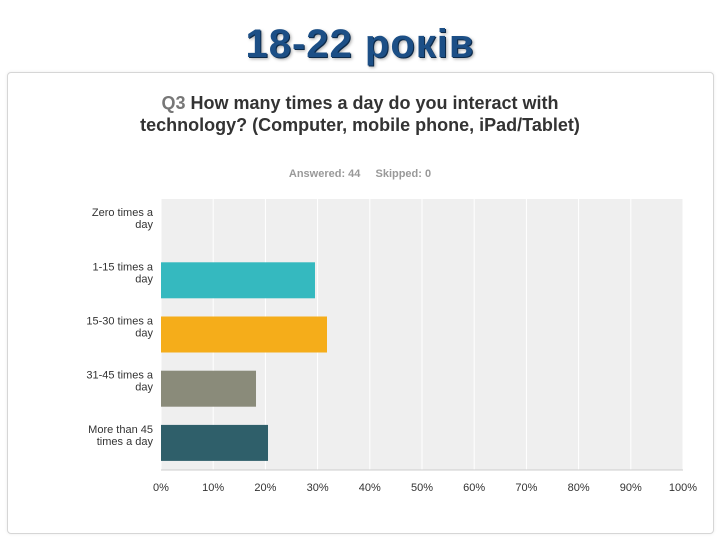  Describe the element at coordinates (526, 488) in the screenshot. I see `x-tick-label: 70%` at that location.